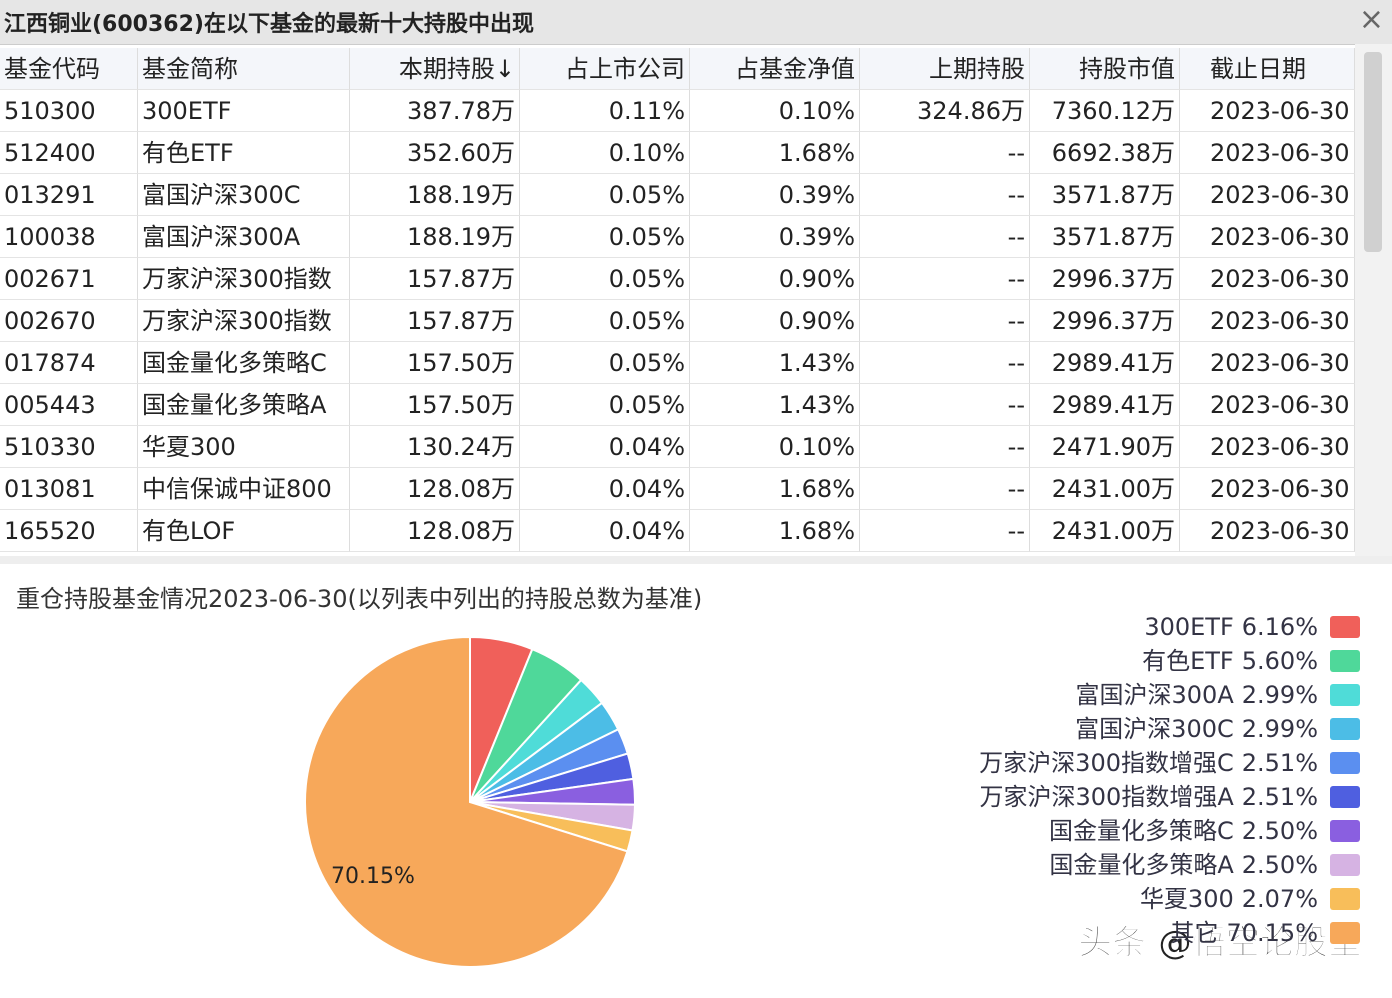 The image size is (1392, 998). What do you see at coordinates (1105, 447) in the screenshot?
I see `table-cell: 2471.90万` at bounding box center [1105, 447].